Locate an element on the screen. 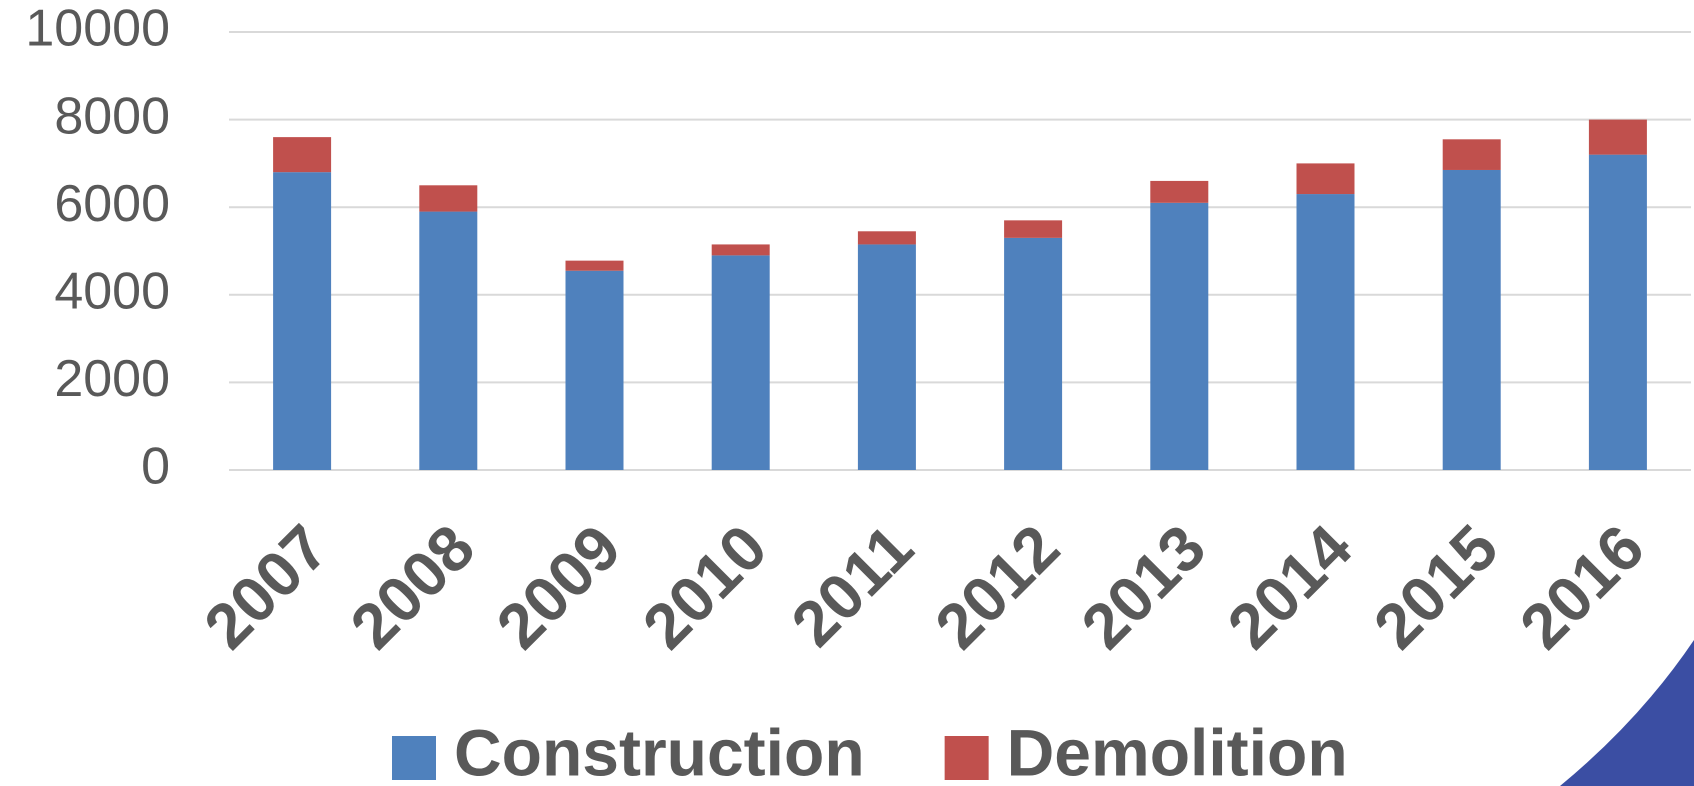  y-tick-label: 4000 is located at coordinates (112, 292).